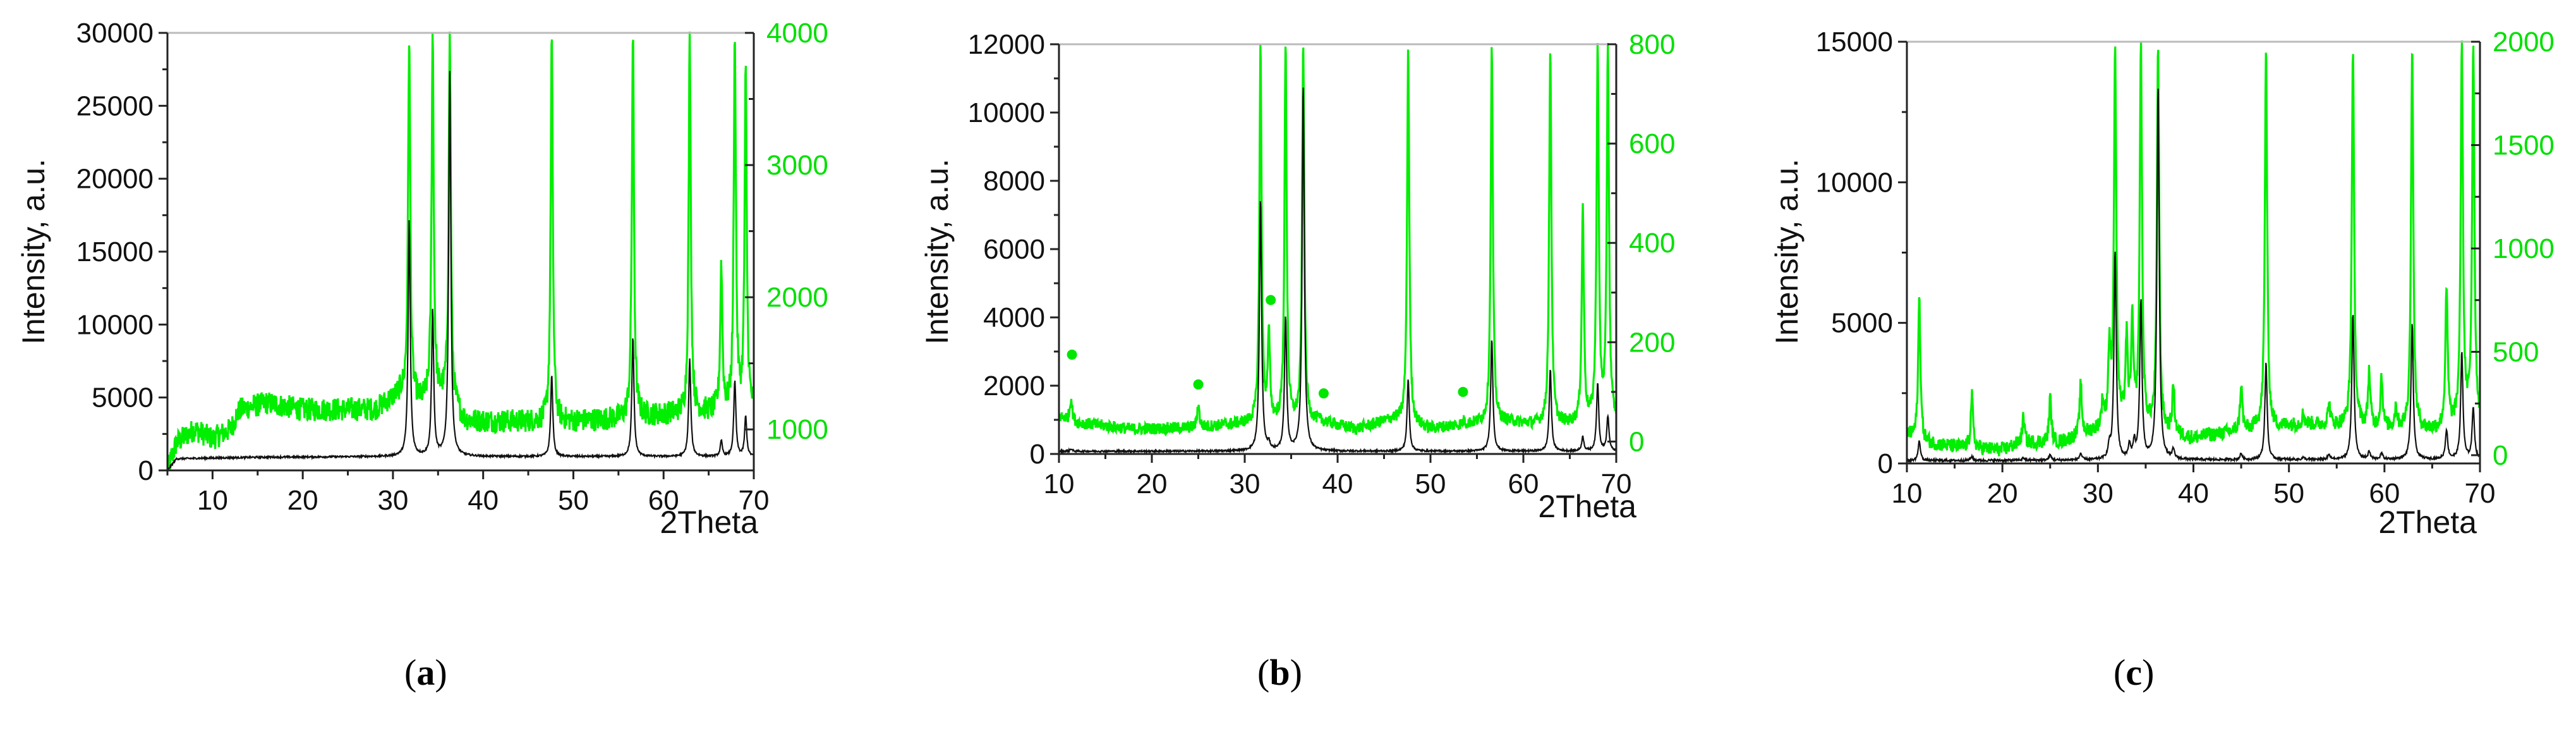  I want to click on y-left-tick-label: 25000, so click(115, 105).